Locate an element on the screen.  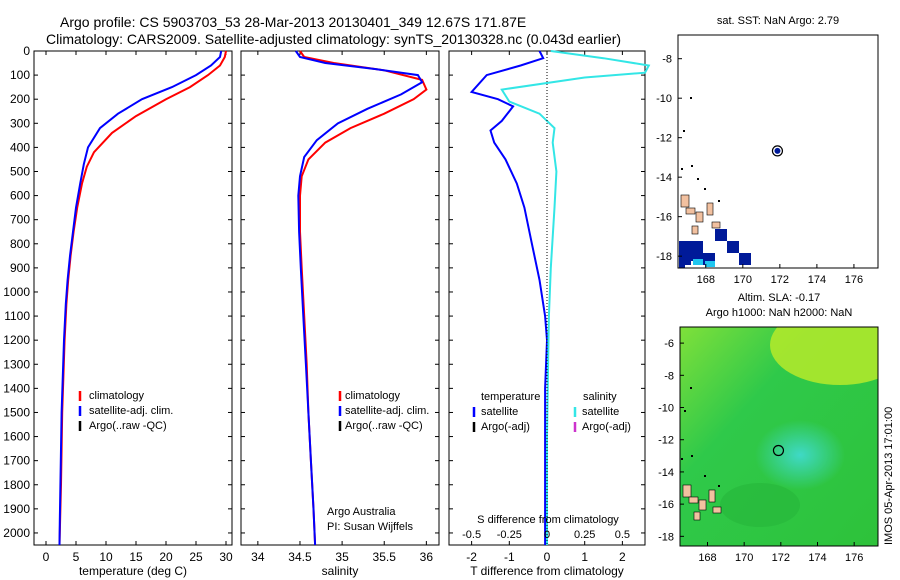
x-tick-label: 5 is located at coordinates (76, 557).